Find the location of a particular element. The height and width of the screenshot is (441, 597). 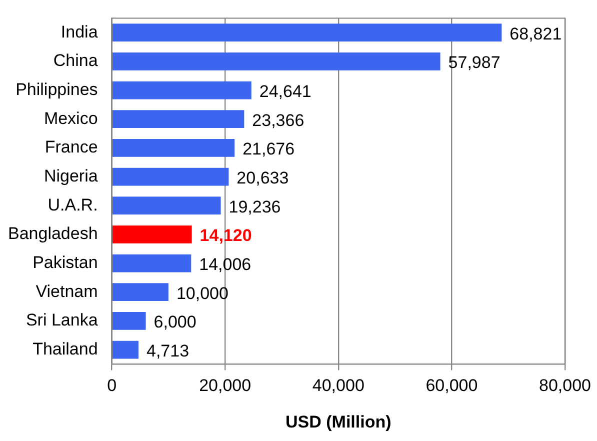

x-tick-label: 0 is located at coordinates (112, 386).